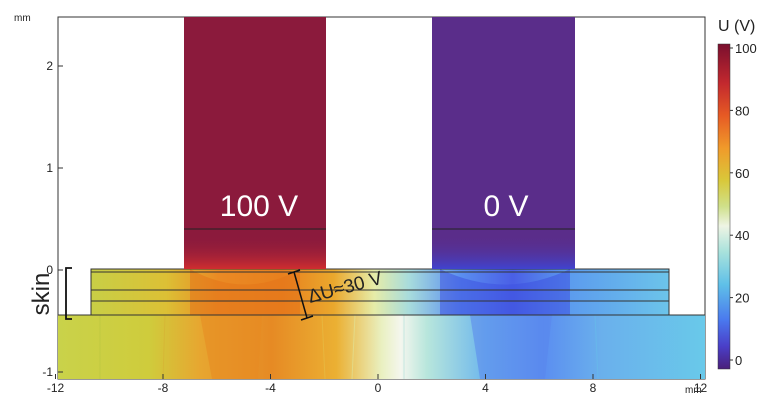 The width and height of the screenshot is (762, 398). I want to click on colorbar-ticks: 100 80 60 40 20 0, so click(743, 204).